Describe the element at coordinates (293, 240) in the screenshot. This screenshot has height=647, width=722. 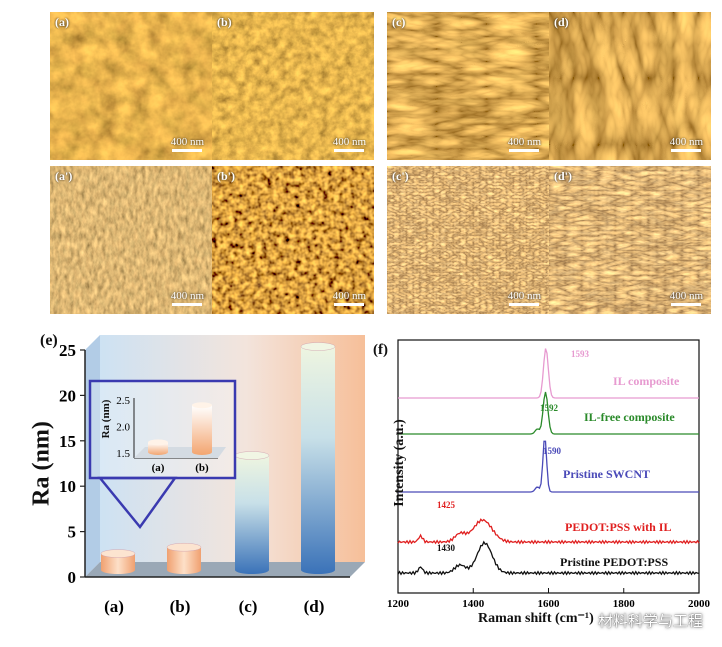
I see `afm-panel-b-prime: (b') 400 nm` at that location.